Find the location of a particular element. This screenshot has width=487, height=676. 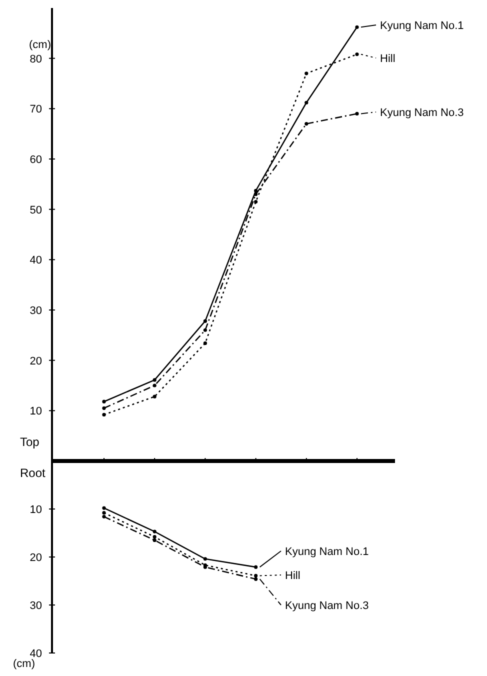

text: Kyung Nam No.3 is located at coordinates (327, 606).